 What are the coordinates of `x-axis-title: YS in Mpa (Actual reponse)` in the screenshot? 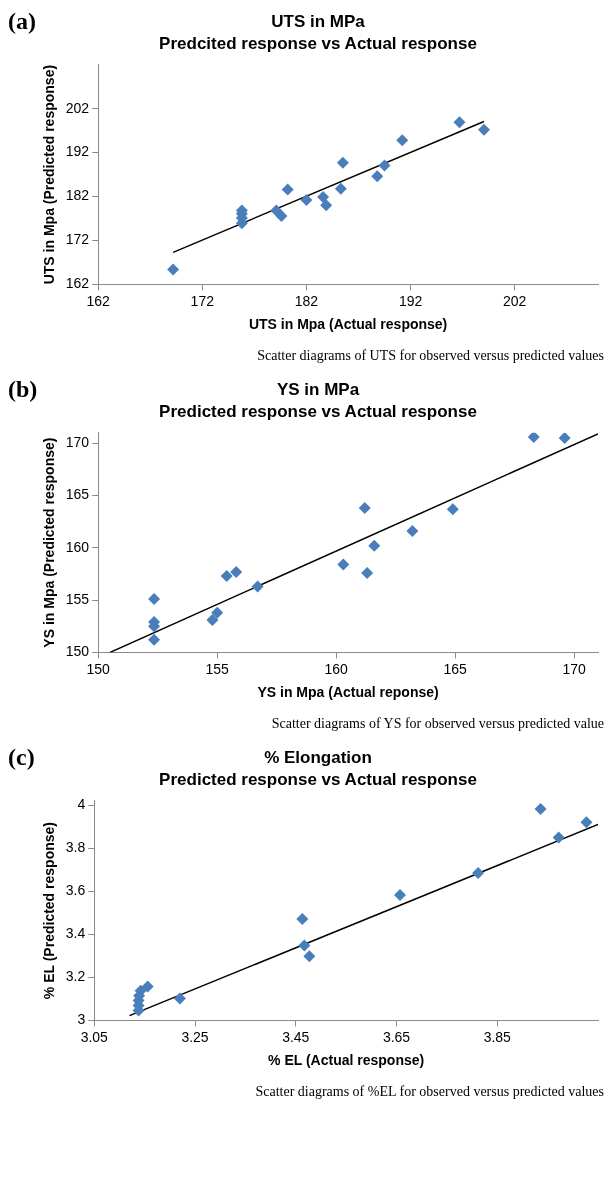 It's located at (348, 692).